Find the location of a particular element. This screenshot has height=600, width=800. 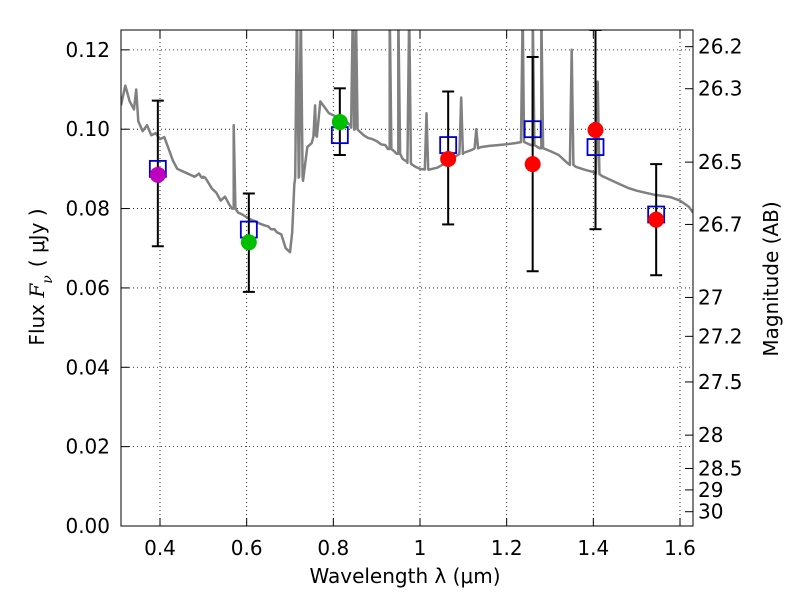

right-tick-label: 28.5 is located at coordinates (720, 468).